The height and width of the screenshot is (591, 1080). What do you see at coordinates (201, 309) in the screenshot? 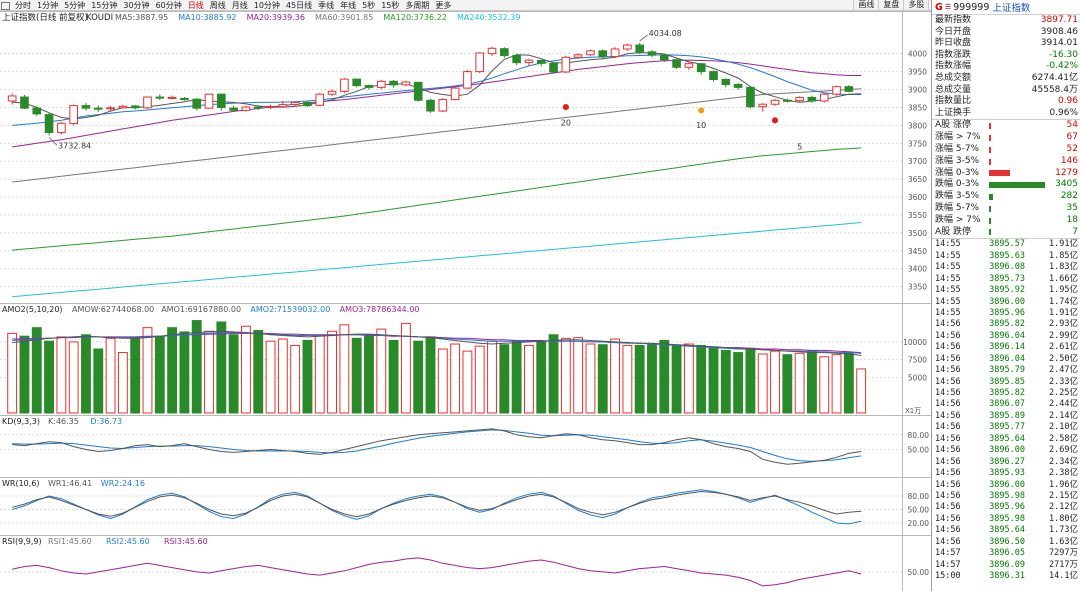
I see `legend-amo1: AMO1:69167880.00` at bounding box center [201, 309].